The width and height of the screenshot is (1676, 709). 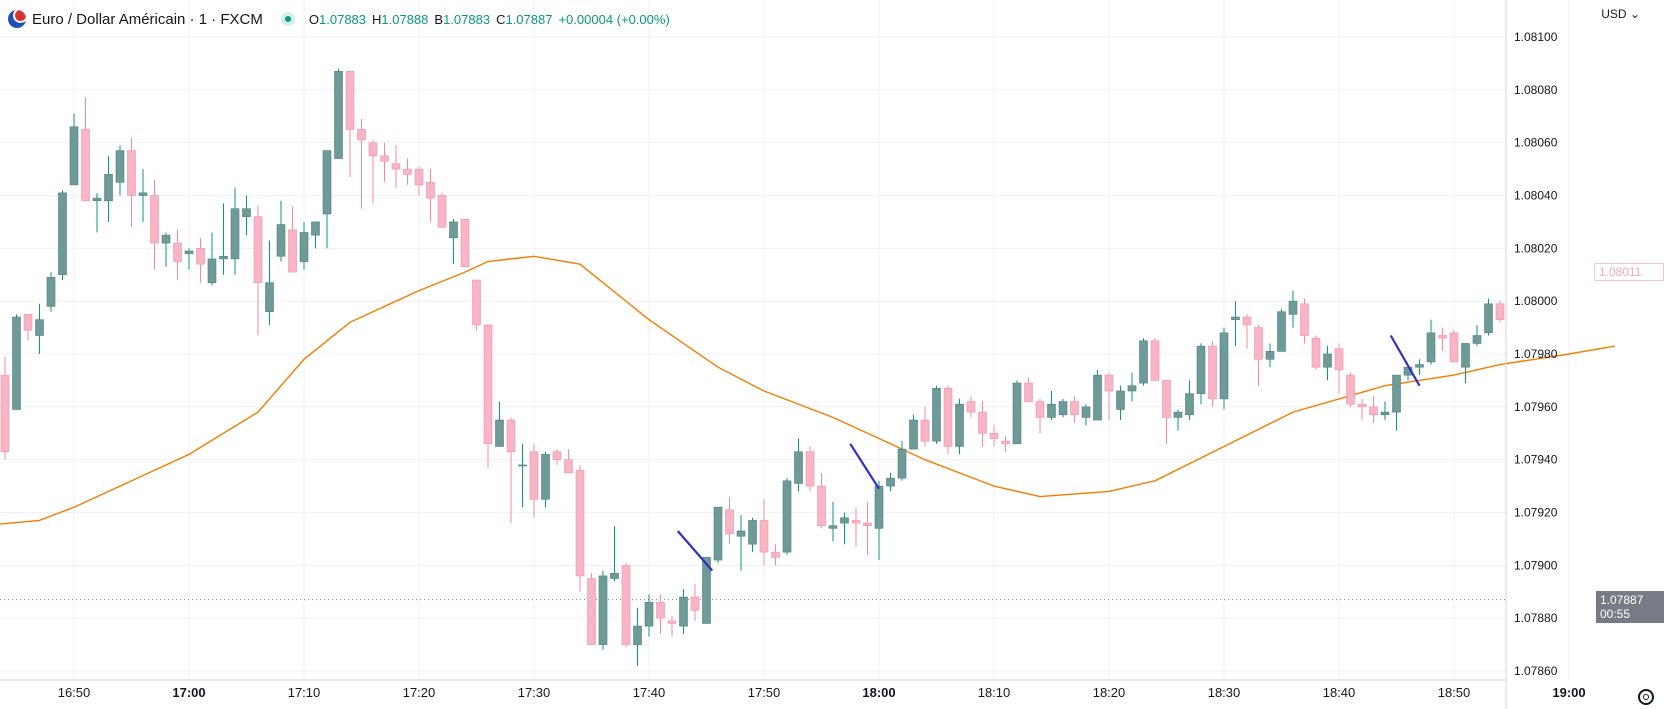 I want to click on currency-selector: USD ⌄, so click(x=1620, y=14).